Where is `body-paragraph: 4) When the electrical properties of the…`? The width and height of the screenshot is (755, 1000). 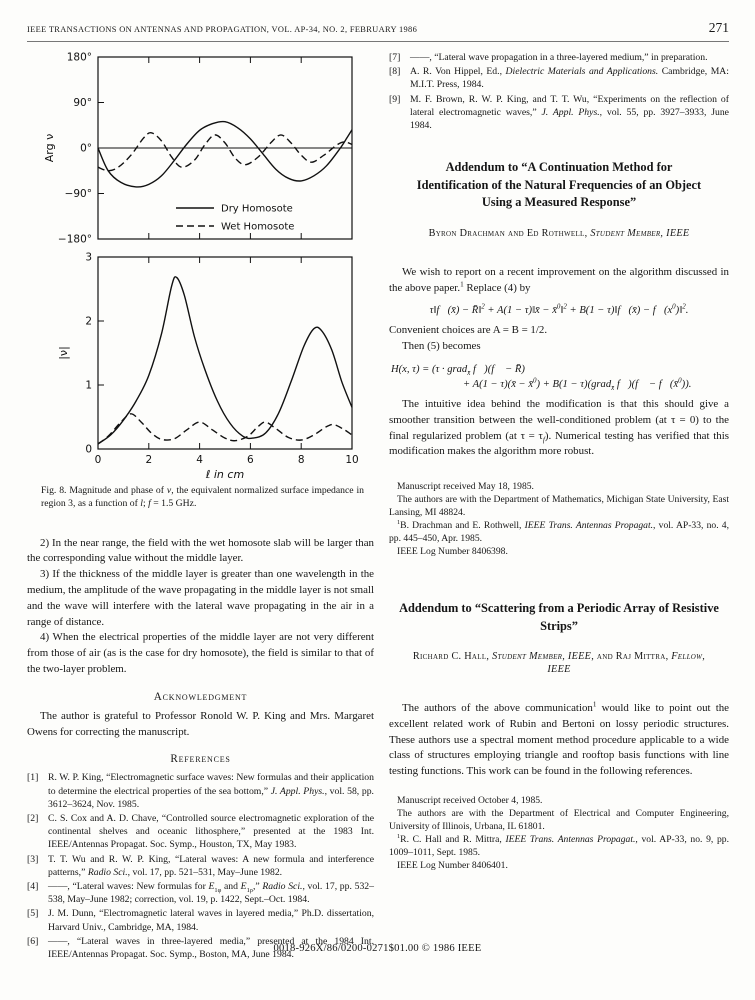 body-paragraph: 4) When the electrical properties of the… is located at coordinates (200, 653).